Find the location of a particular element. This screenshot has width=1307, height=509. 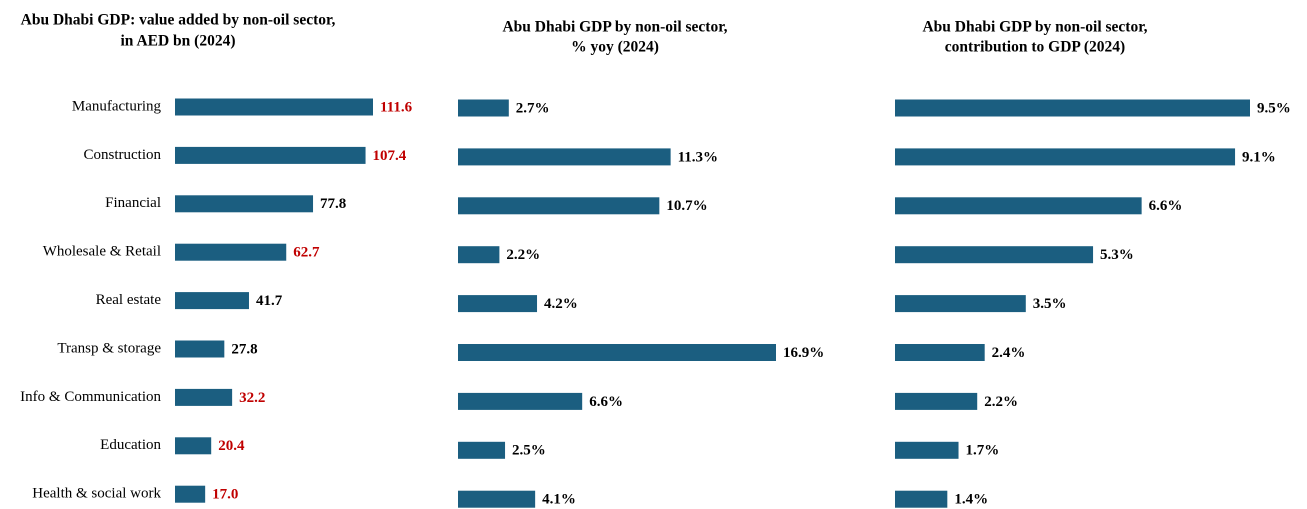

value-label: 4.1% is located at coordinates (559, 500).